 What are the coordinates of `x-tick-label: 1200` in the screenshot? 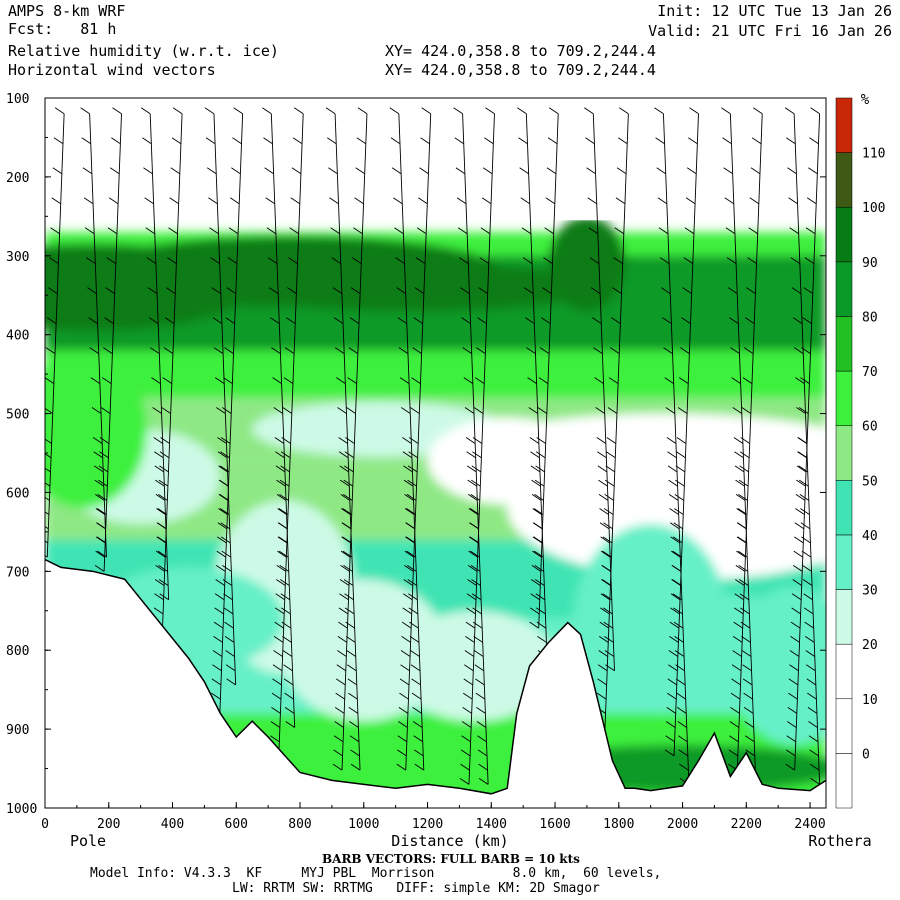 It's located at (427, 824).